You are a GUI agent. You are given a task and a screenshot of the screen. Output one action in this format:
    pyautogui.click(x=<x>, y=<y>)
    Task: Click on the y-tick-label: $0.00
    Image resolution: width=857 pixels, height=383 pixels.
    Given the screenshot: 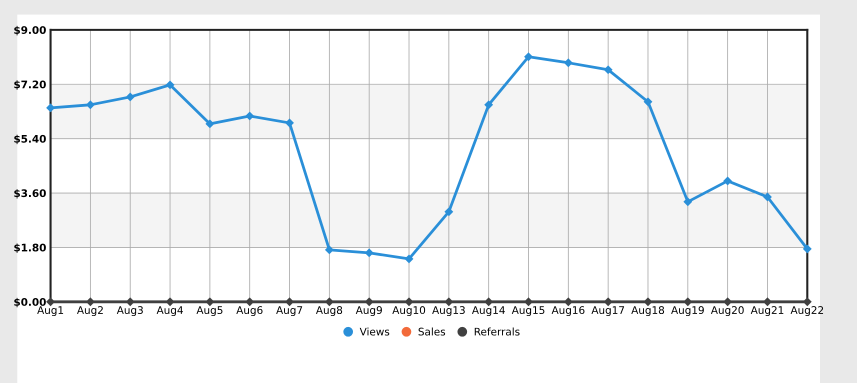 What is the action you would take?
    pyautogui.click(x=30, y=303)
    